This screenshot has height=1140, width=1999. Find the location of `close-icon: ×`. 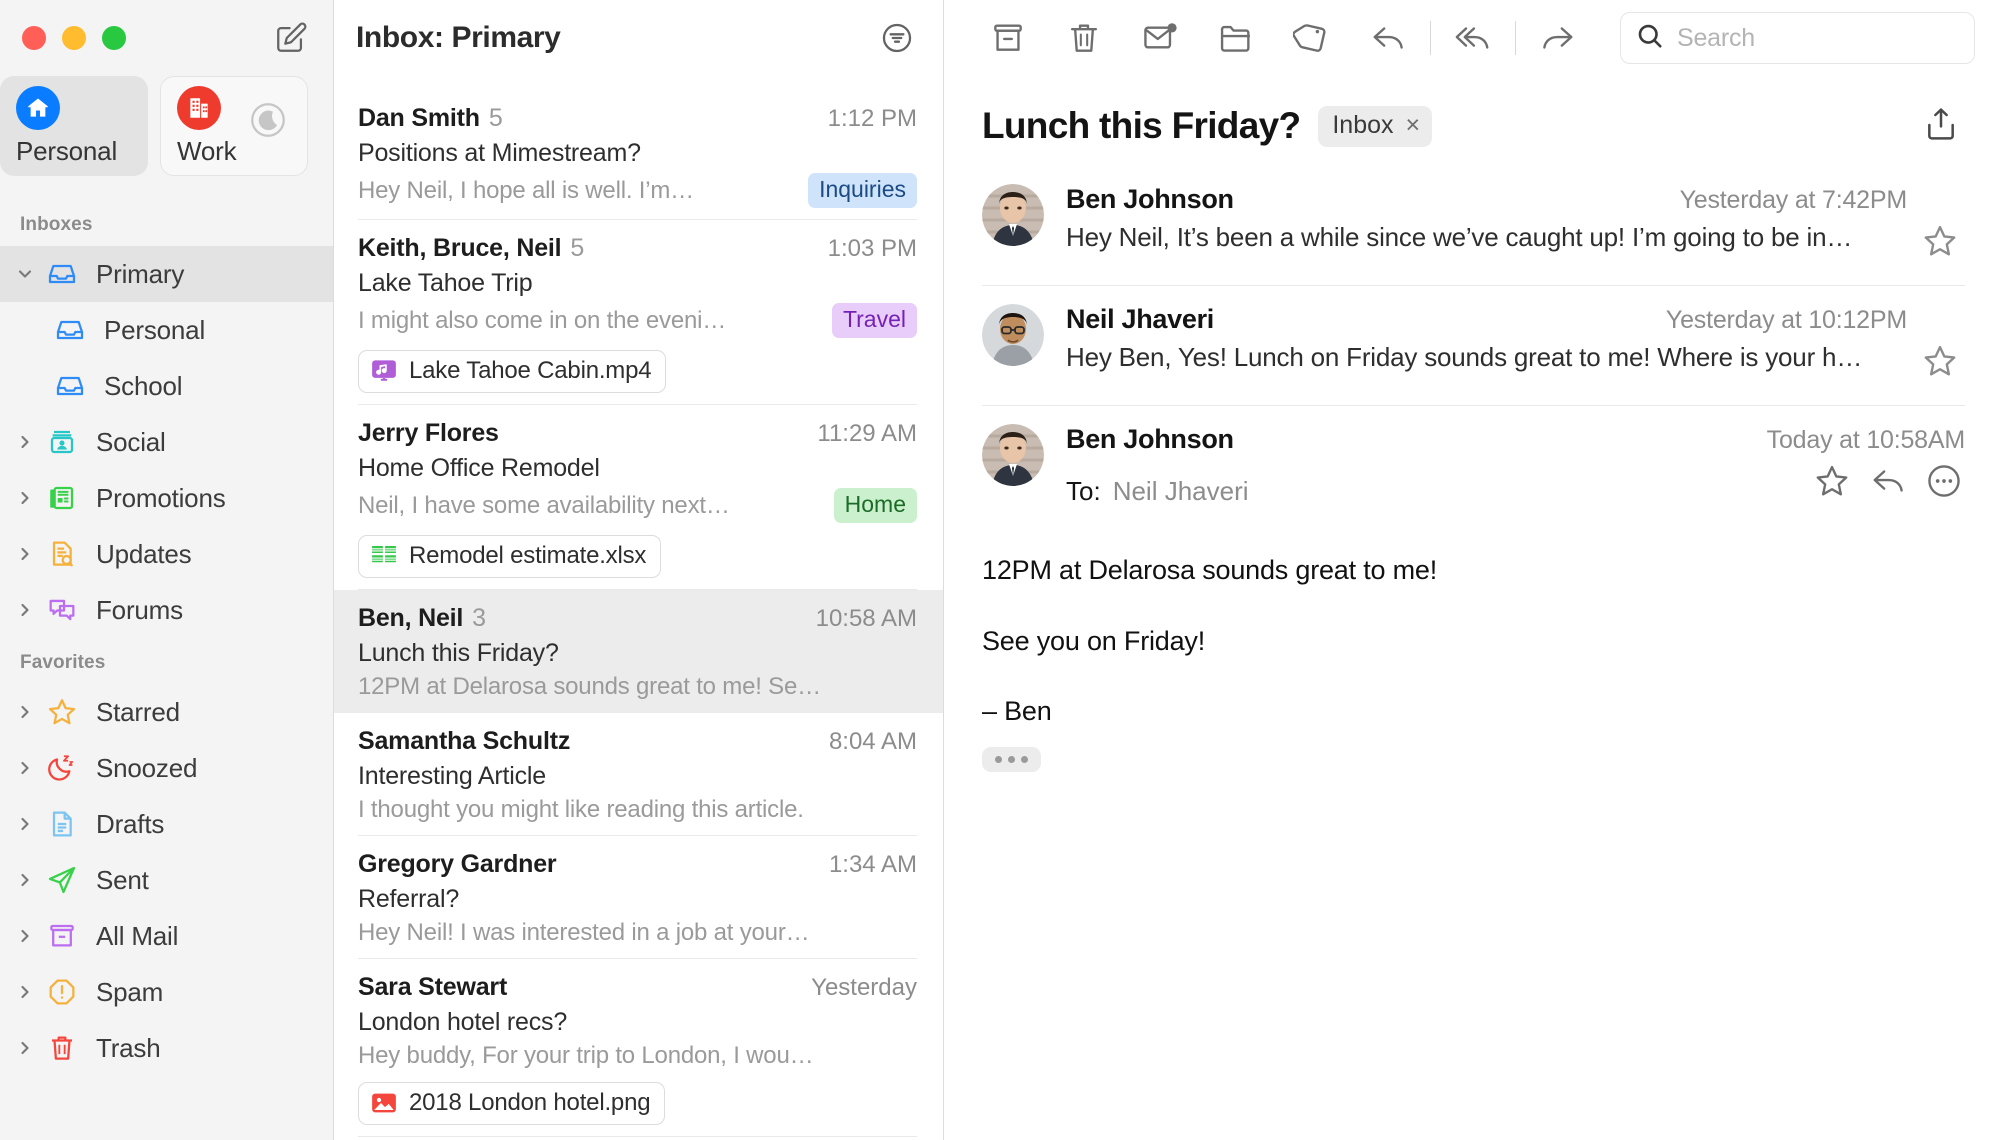

close-icon: × is located at coordinates (1413, 124).